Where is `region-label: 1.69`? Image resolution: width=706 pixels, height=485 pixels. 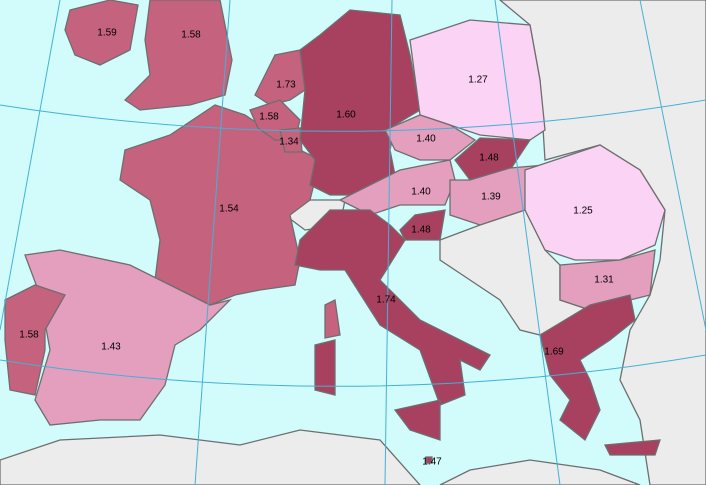
region-label: 1.69 is located at coordinates (554, 352).